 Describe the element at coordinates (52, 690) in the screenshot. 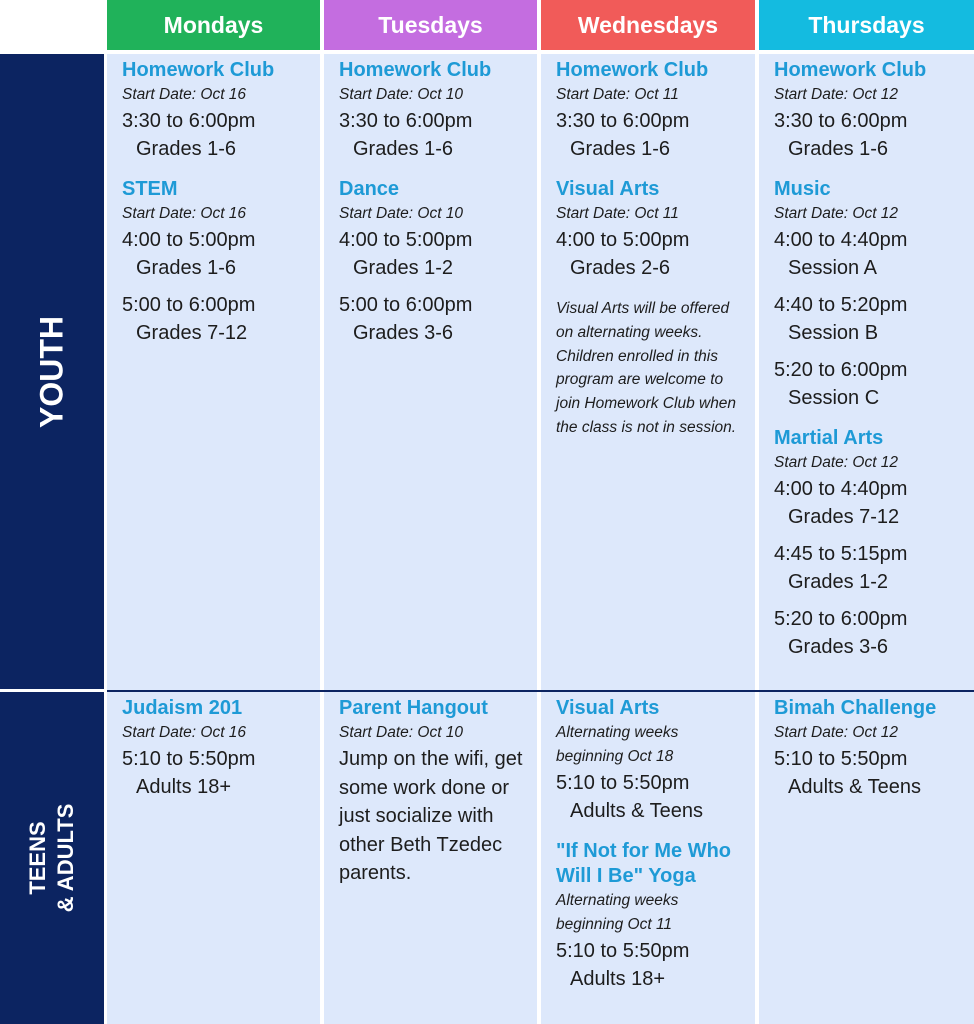

I see `side-separator` at that location.